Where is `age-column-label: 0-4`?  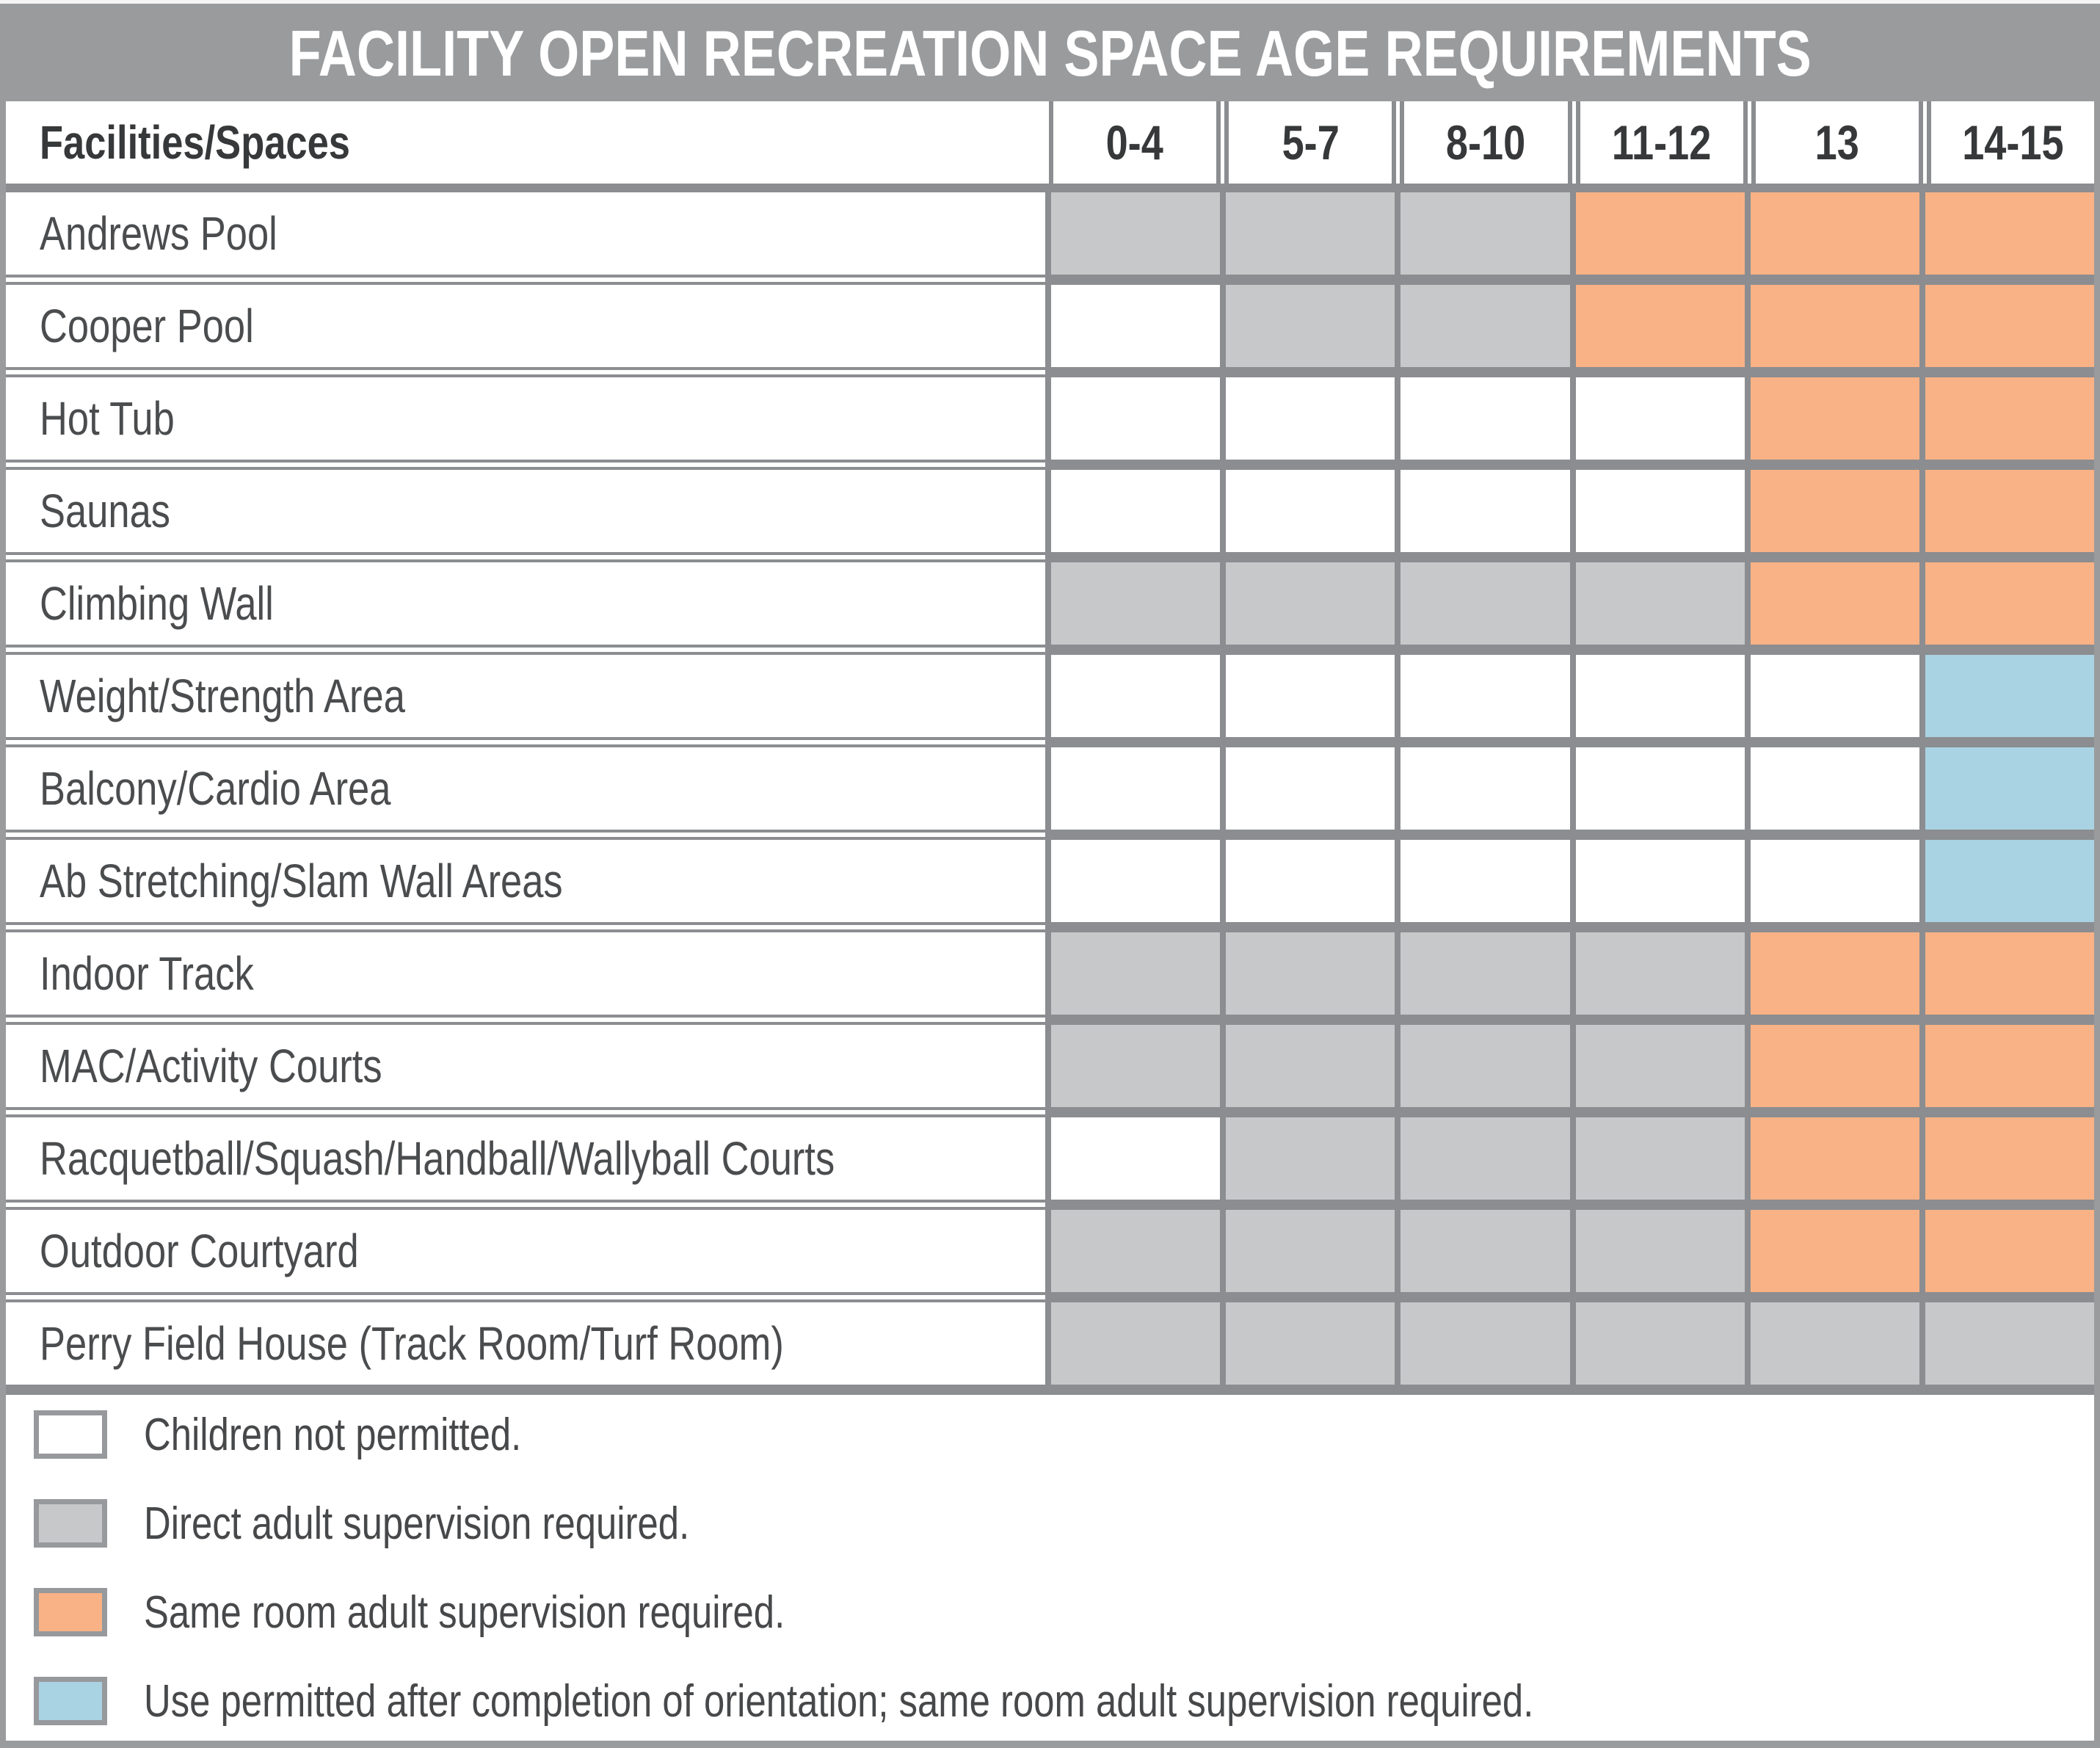 age-column-label: 0-4 is located at coordinates (1134, 142).